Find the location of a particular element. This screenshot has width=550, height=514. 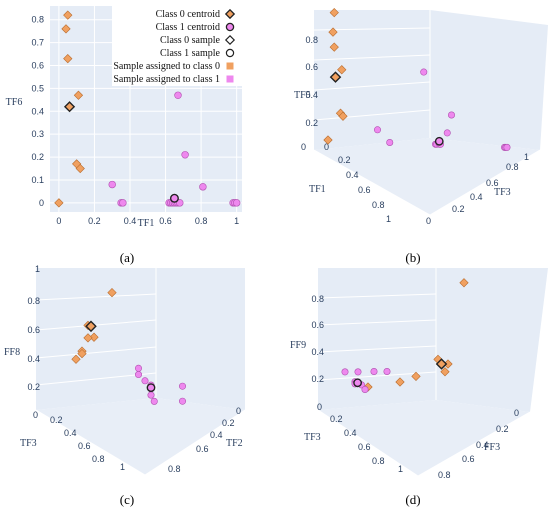

panel-b-ytick: 0.6 is located at coordinates (492, 183).